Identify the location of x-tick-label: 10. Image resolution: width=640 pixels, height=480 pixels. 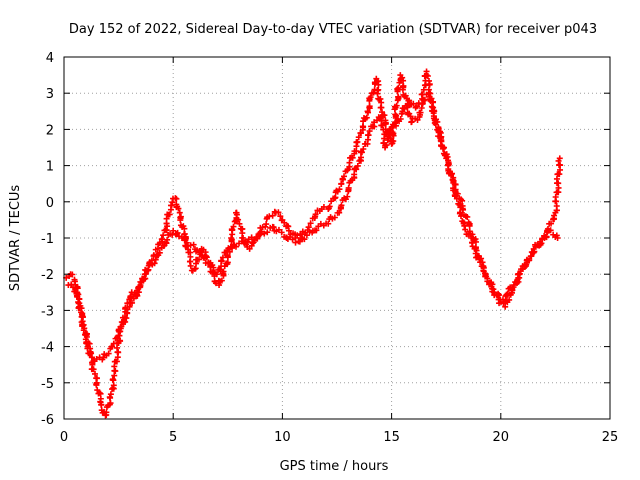
(282, 437).